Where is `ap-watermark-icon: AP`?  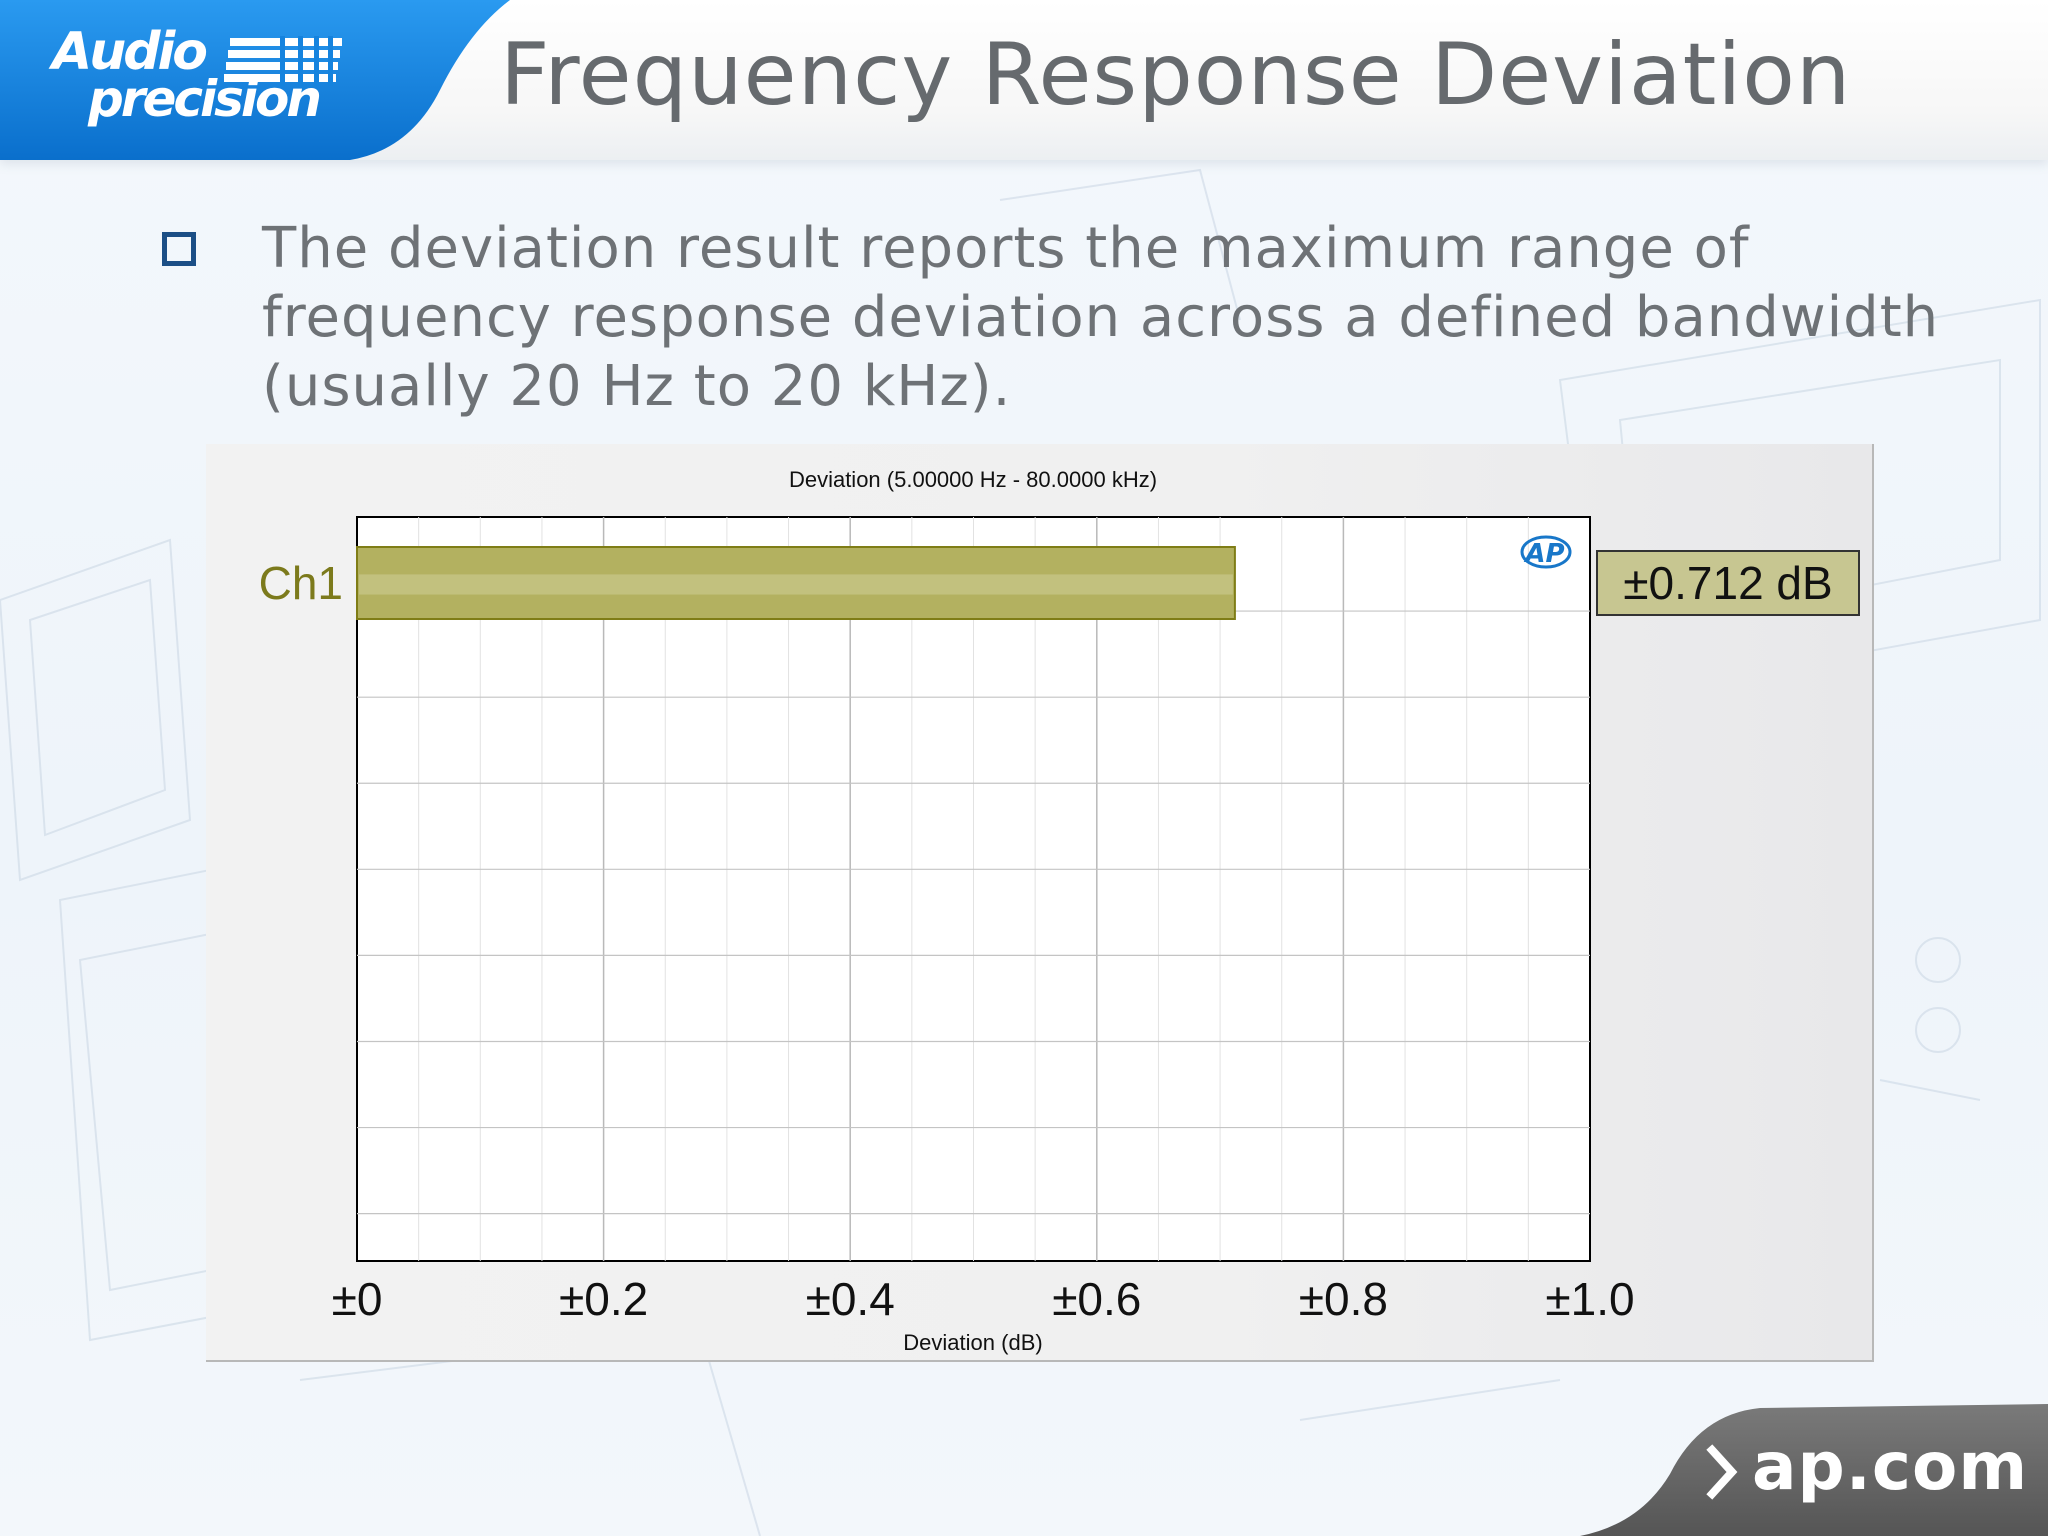 ap-watermark-icon: AP is located at coordinates (1546, 552).